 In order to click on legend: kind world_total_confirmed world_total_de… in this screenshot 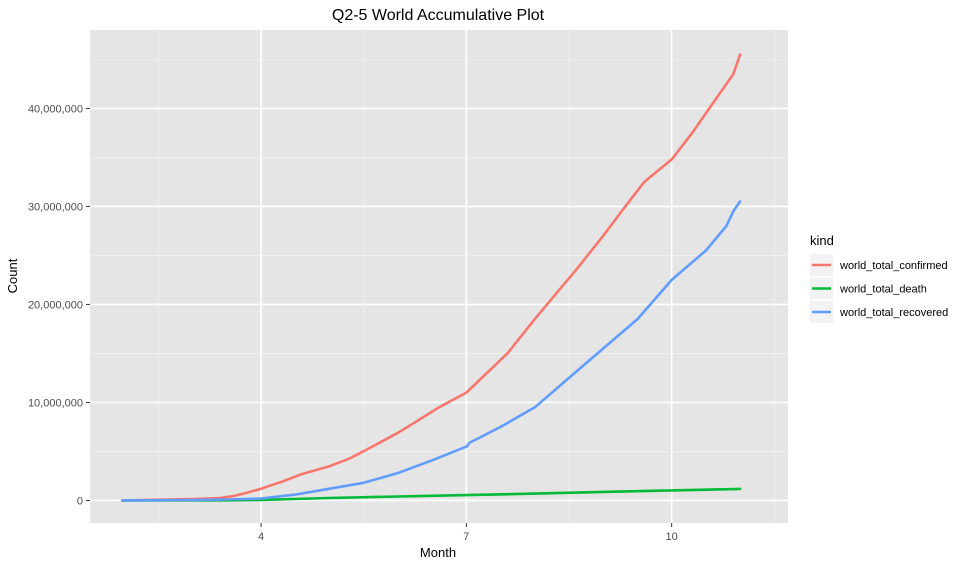, I will do `click(879, 278)`.